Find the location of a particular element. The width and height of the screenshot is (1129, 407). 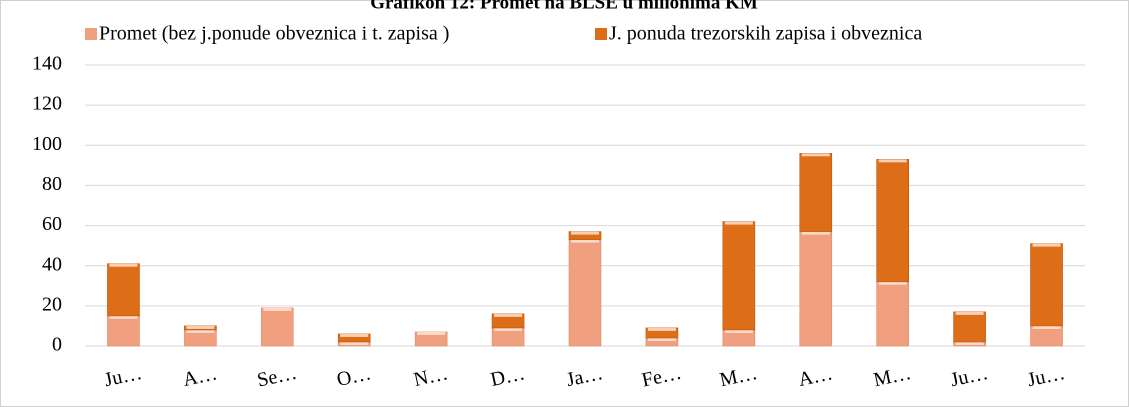

y-tick-label: 0 is located at coordinates (57, 345).